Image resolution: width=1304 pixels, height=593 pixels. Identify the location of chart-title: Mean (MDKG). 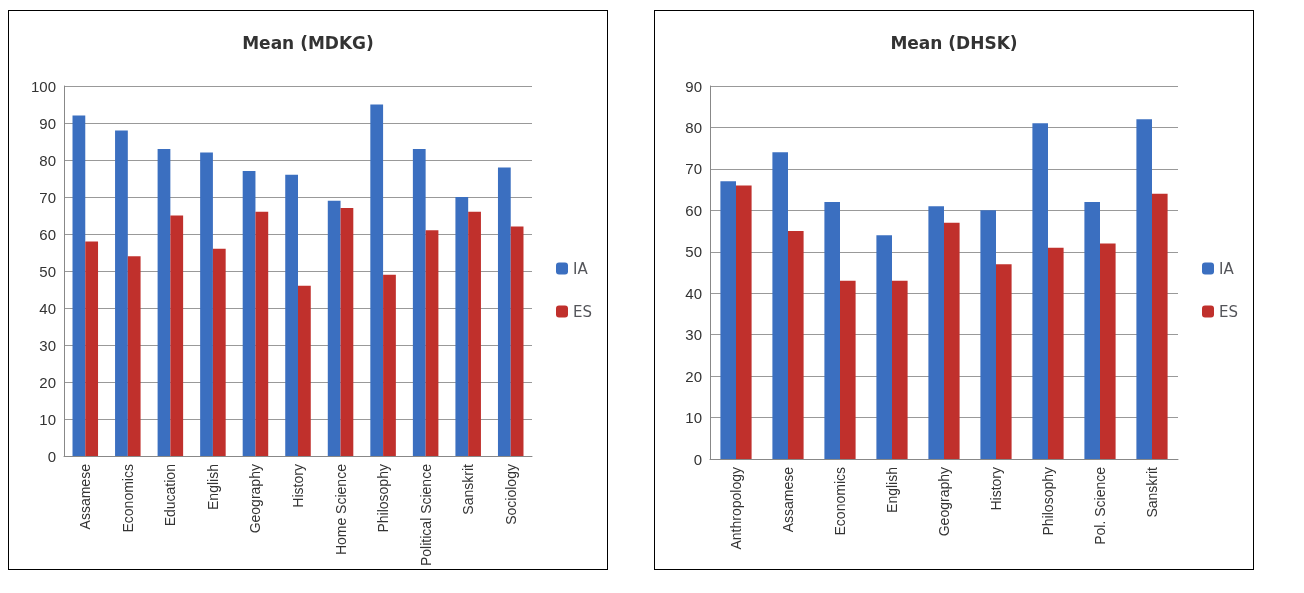
(308, 42).